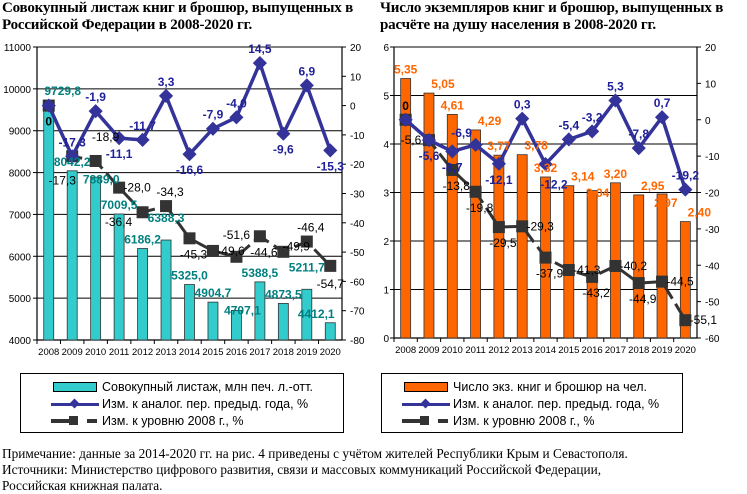  Describe the element at coordinates (20, 215) in the screenshot. I see `left-axis-tick-label: 7000` at that location.